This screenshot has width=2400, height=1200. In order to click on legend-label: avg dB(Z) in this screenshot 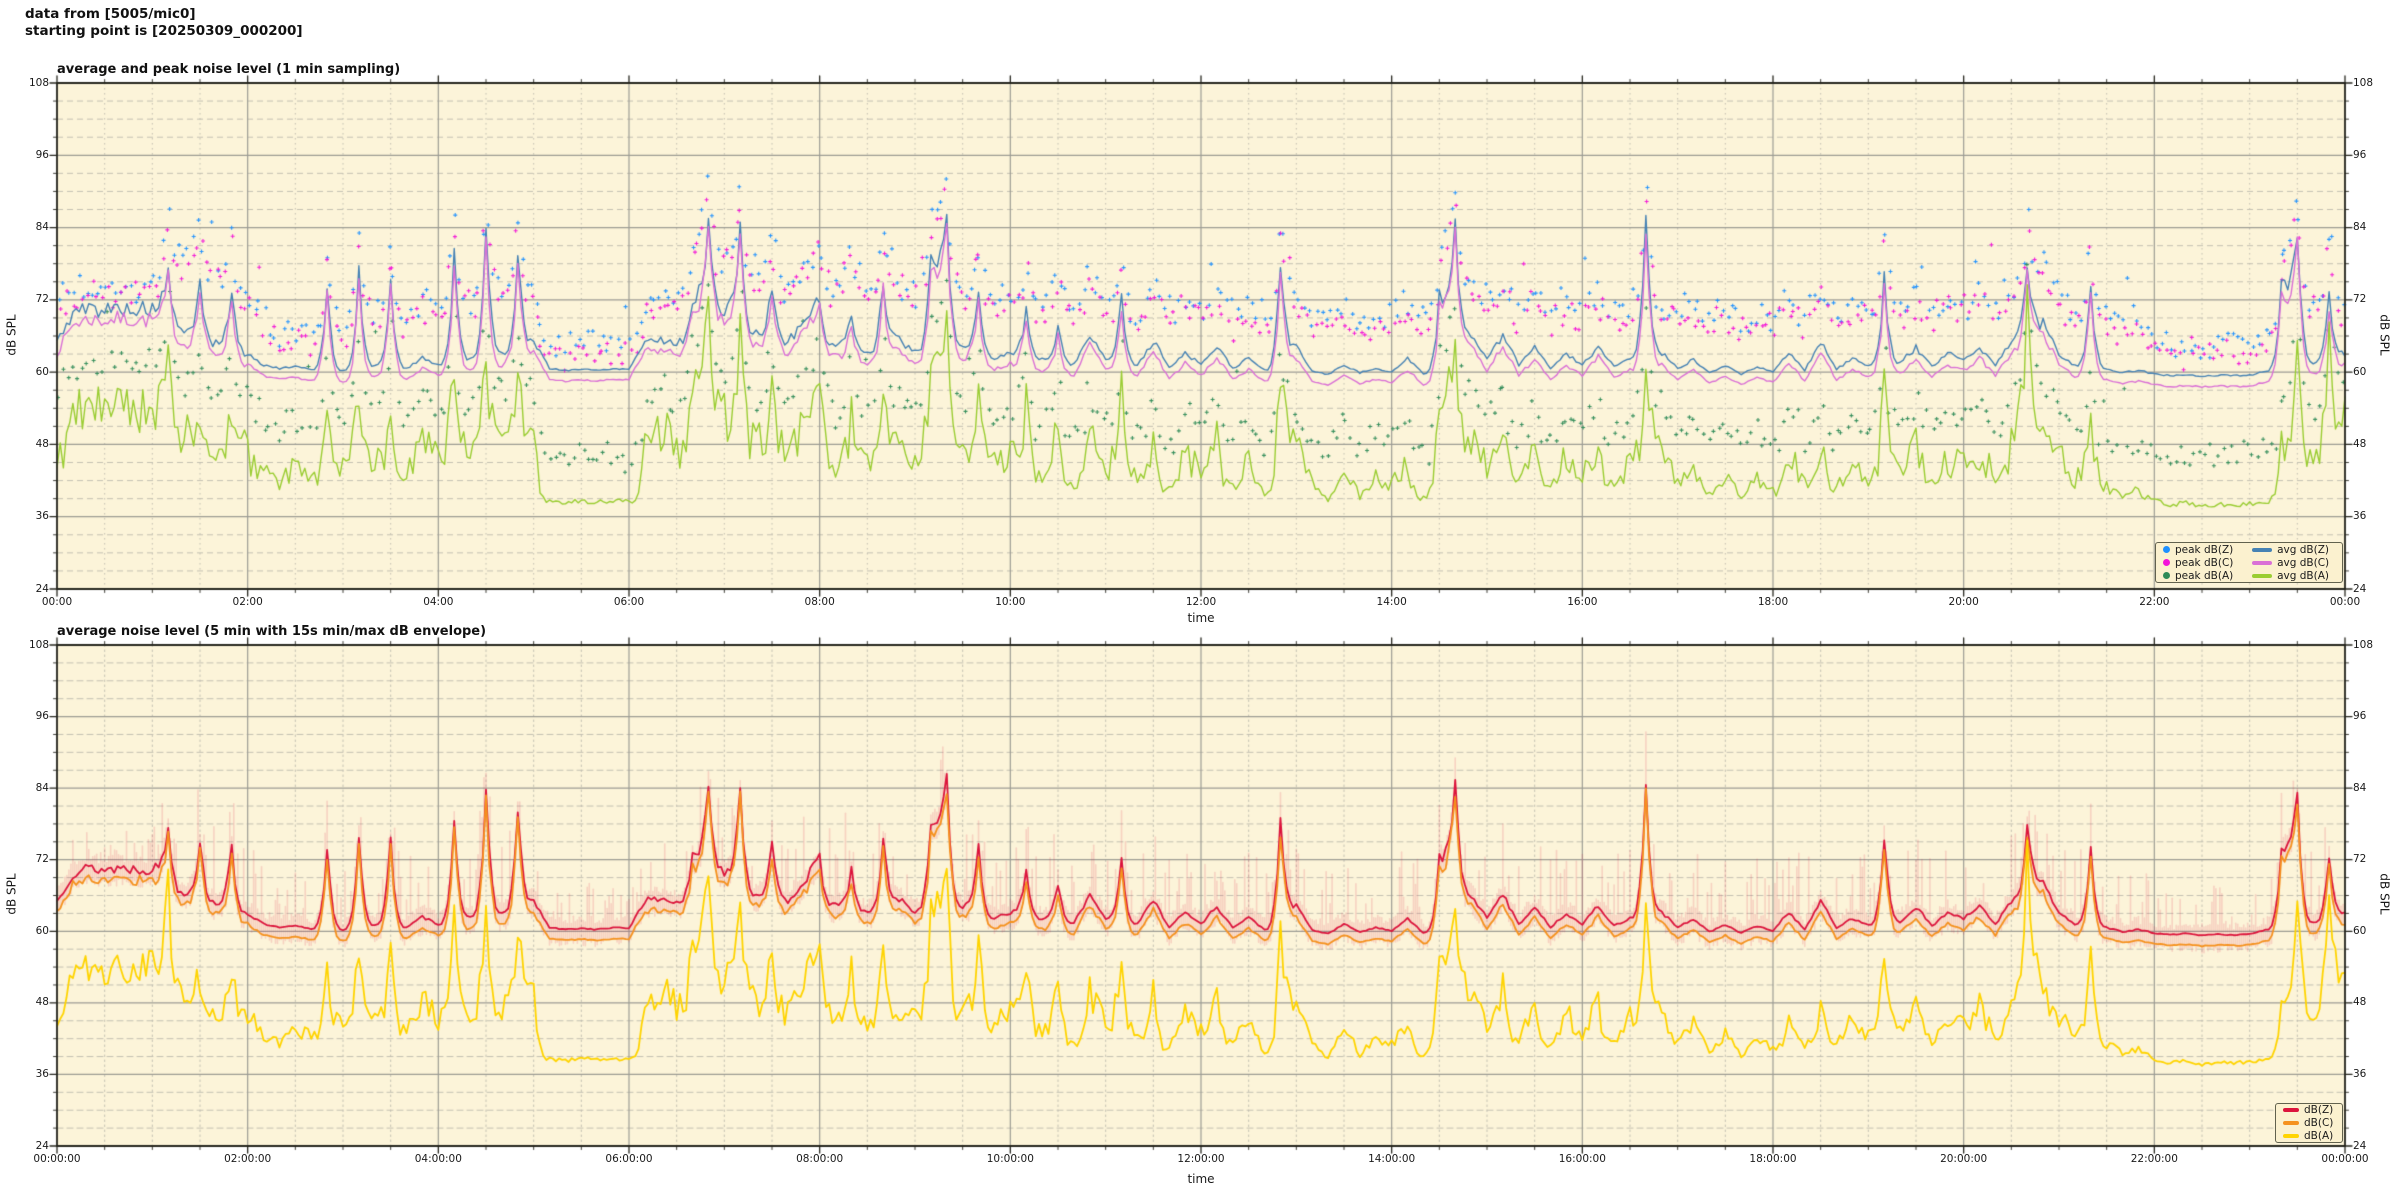, I will do `click(2303, 549)`.